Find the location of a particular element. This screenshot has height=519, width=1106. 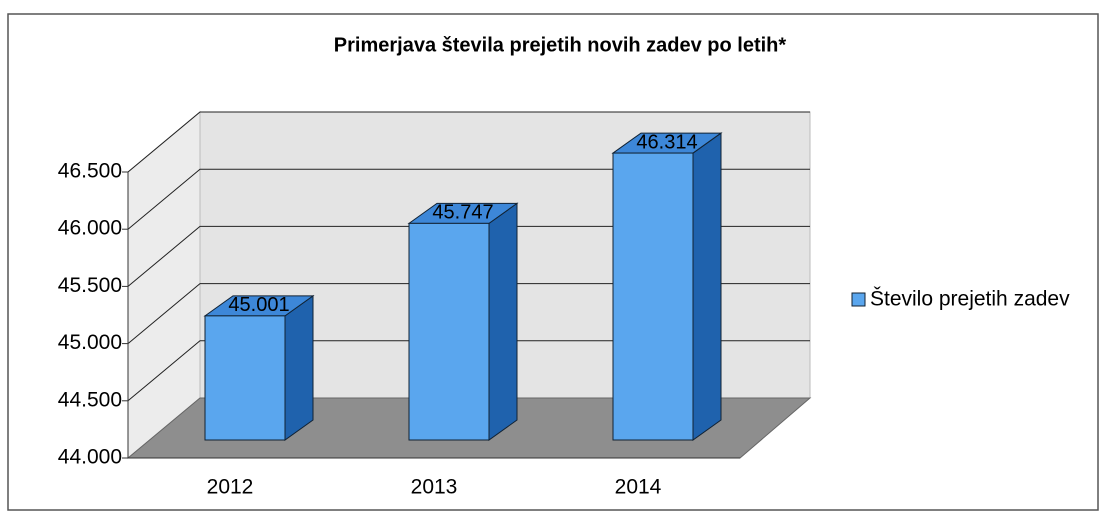

legend-swatch is located at coordinates (858, 299).